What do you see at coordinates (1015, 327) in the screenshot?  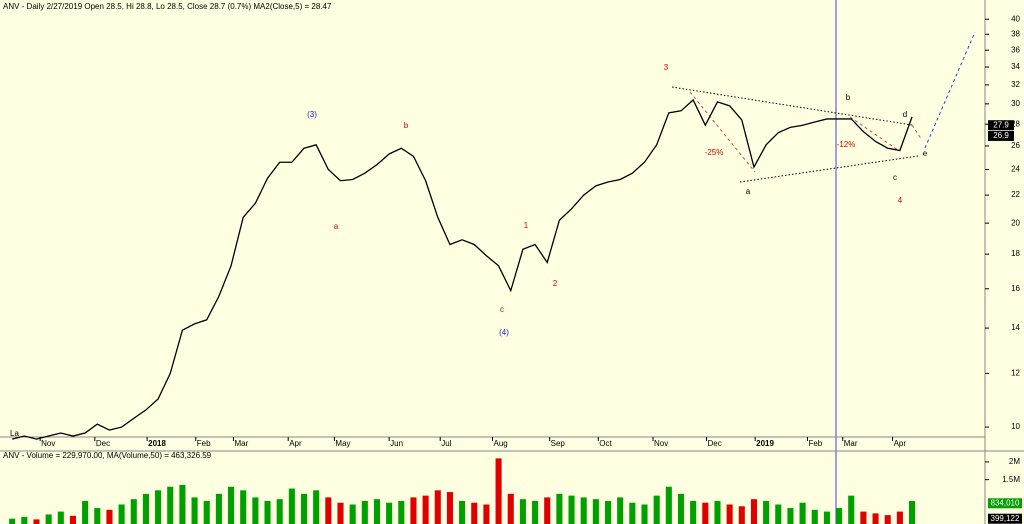 I see `y-tick-label: 14` at bounding box center [1015, 327].